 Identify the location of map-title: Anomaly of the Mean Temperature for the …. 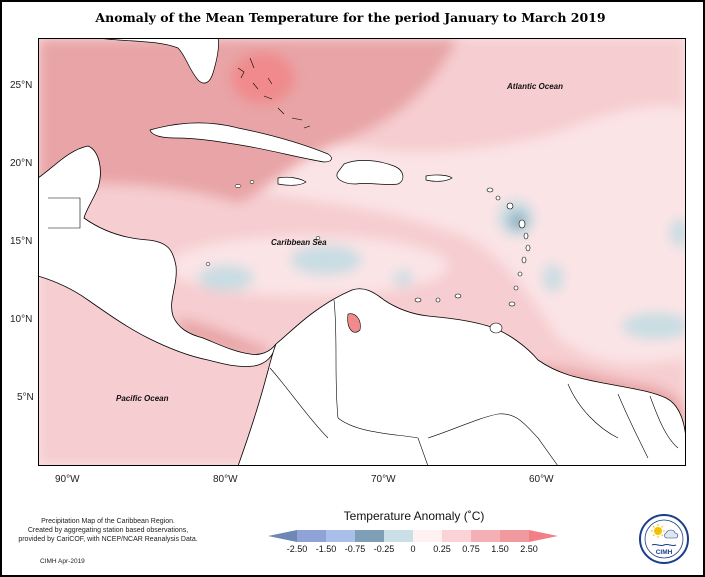
(350, 17).